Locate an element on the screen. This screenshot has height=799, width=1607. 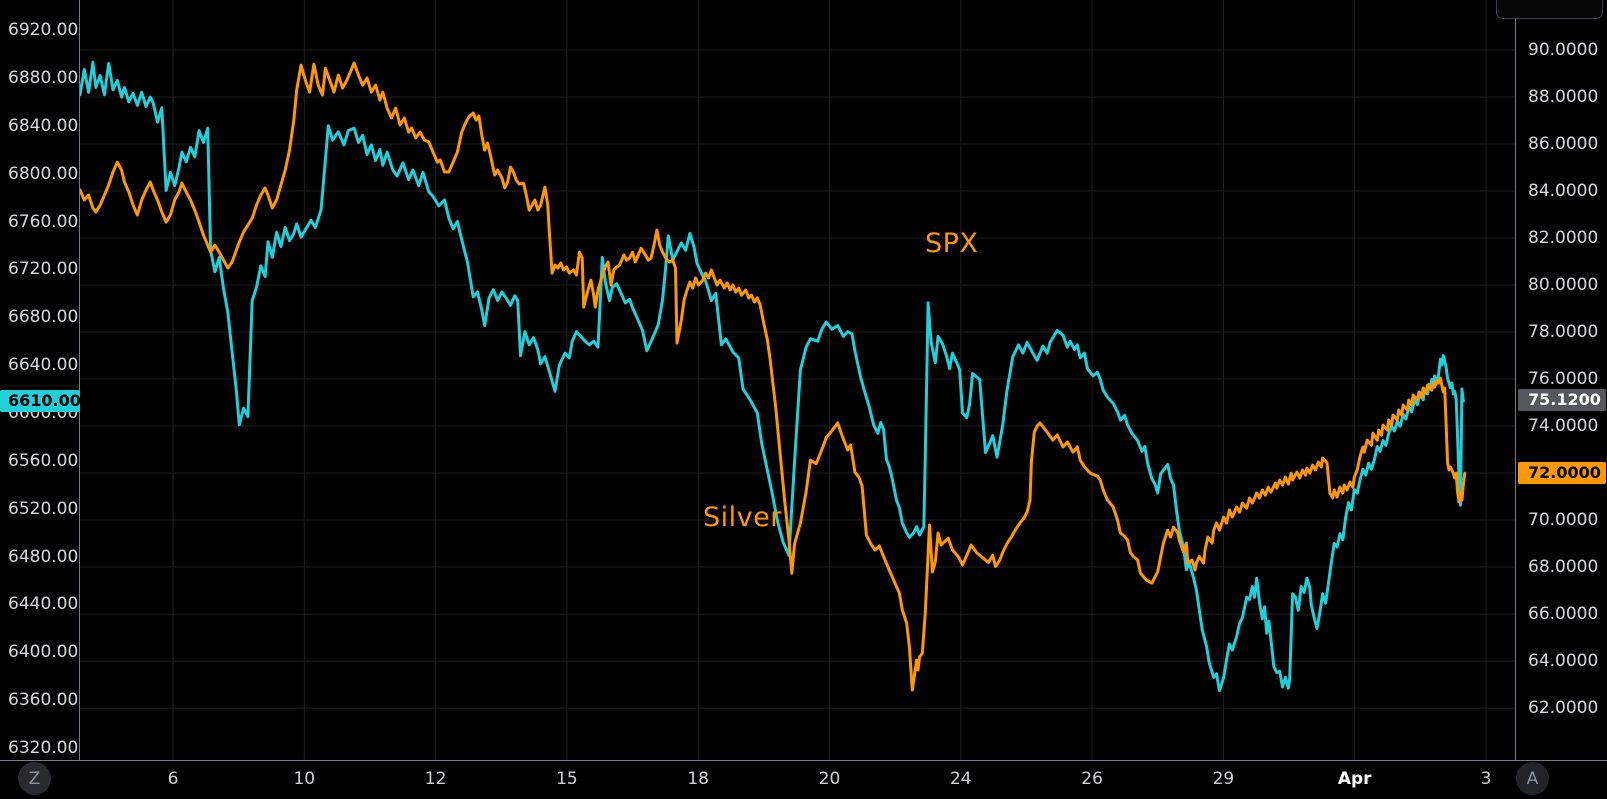
time-axis-tick-label: 24 is located at coordinates (960, 779).